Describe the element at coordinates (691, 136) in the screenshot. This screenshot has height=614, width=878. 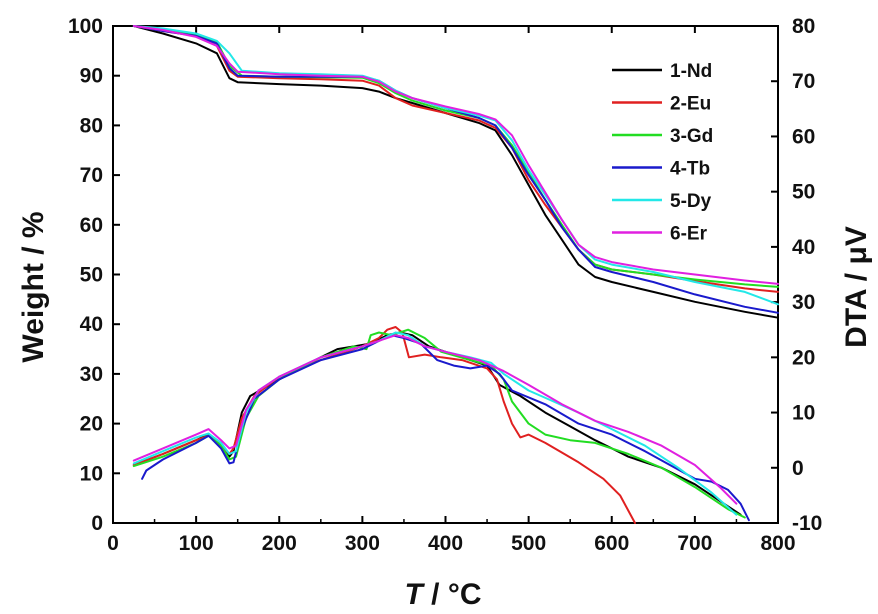
I see `legend-label-3-gd: 3-Gd` at that location.